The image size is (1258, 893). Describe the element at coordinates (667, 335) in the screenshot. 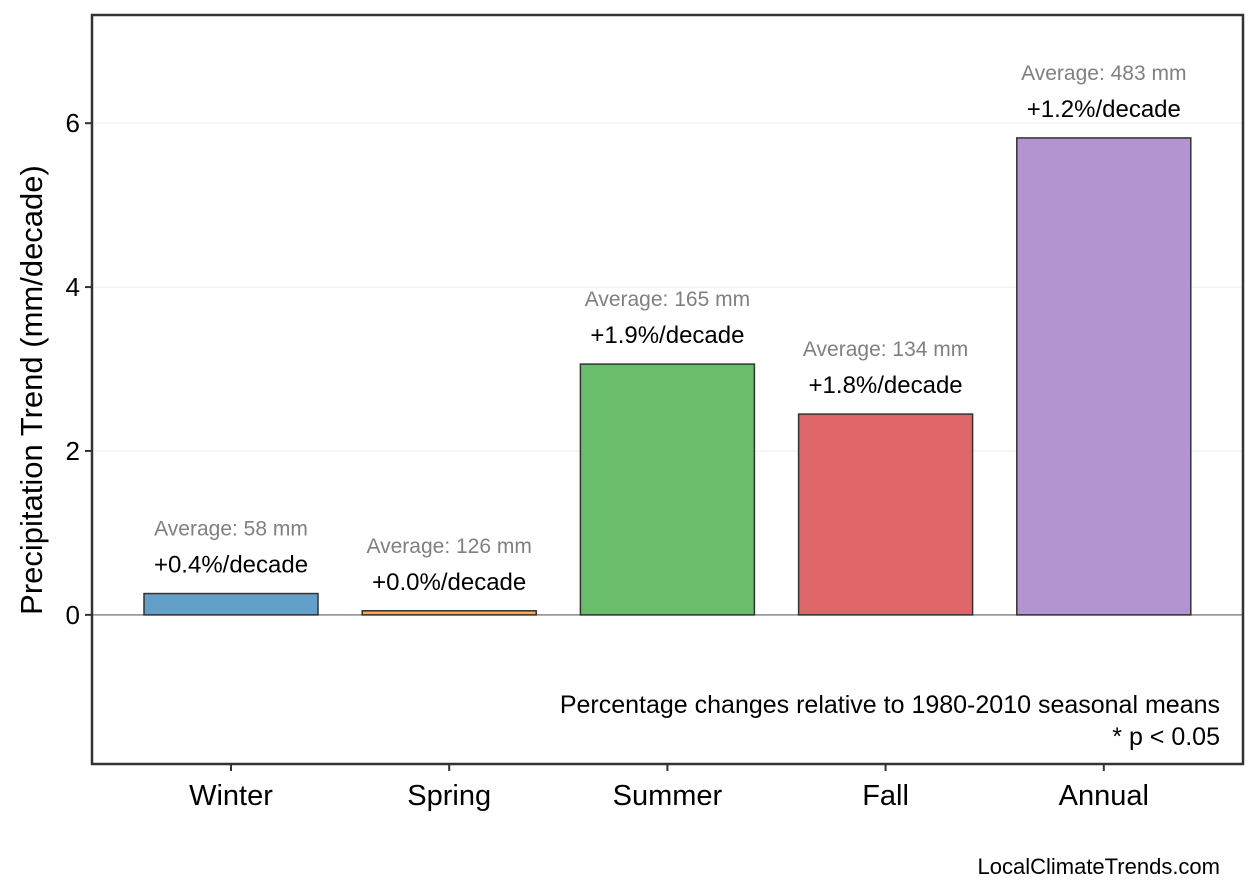

I see `percent-label: +1.9%/decade` at that location.